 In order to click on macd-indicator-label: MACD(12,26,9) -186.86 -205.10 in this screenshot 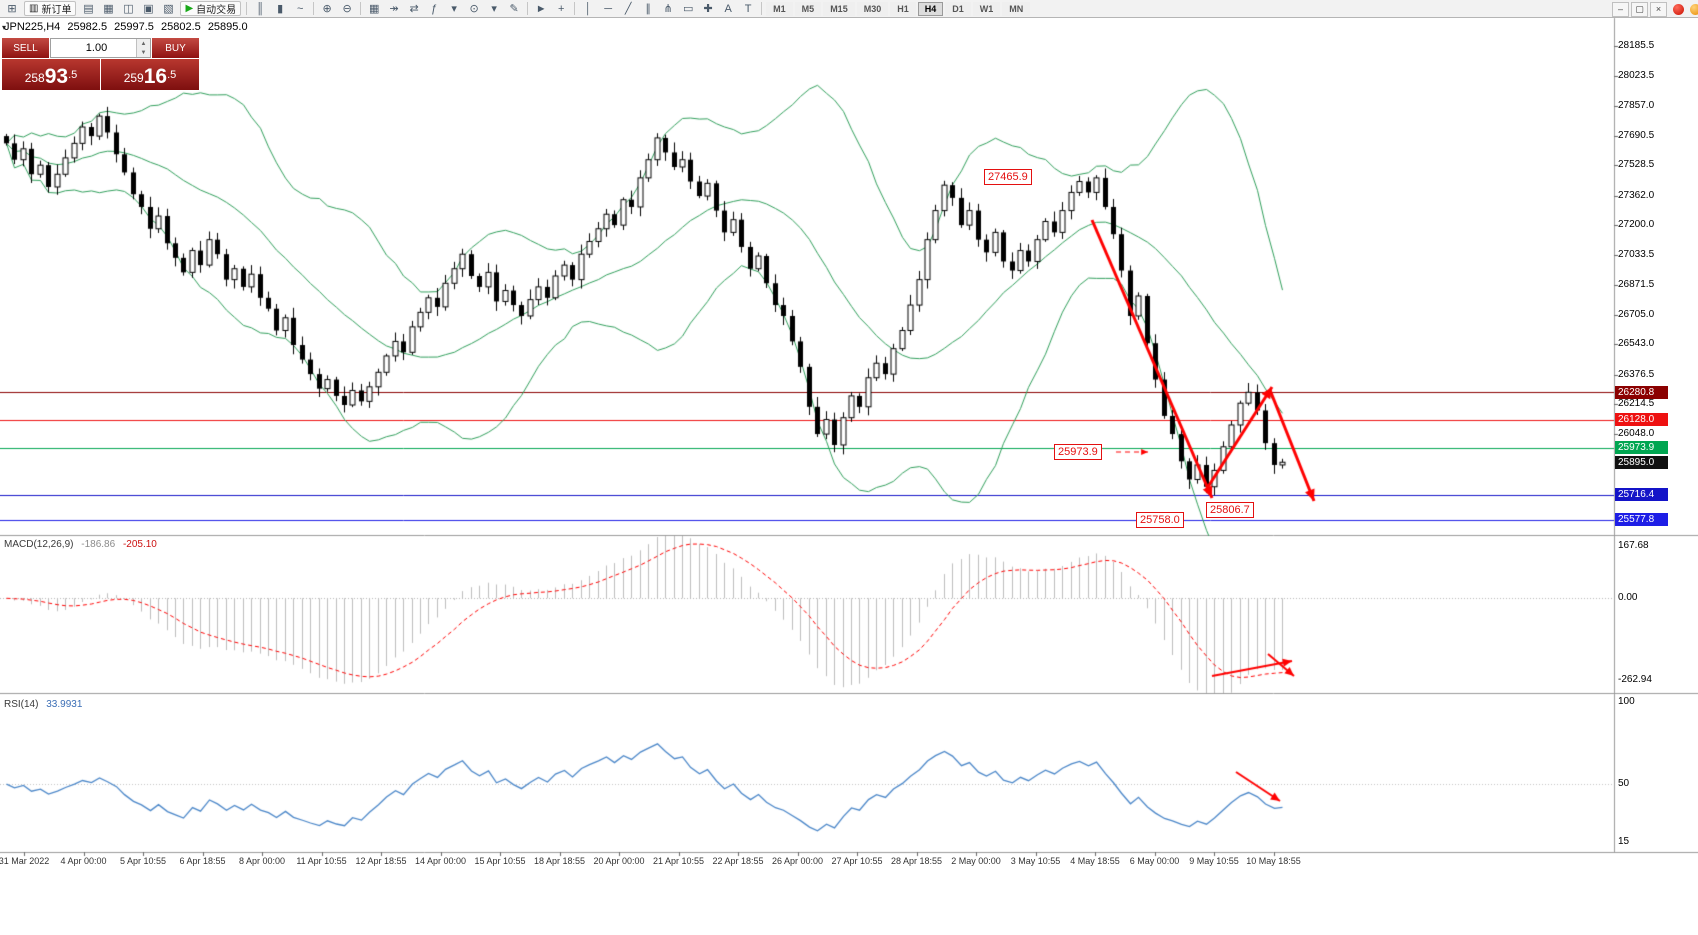, I will do `click(80, 544)`.